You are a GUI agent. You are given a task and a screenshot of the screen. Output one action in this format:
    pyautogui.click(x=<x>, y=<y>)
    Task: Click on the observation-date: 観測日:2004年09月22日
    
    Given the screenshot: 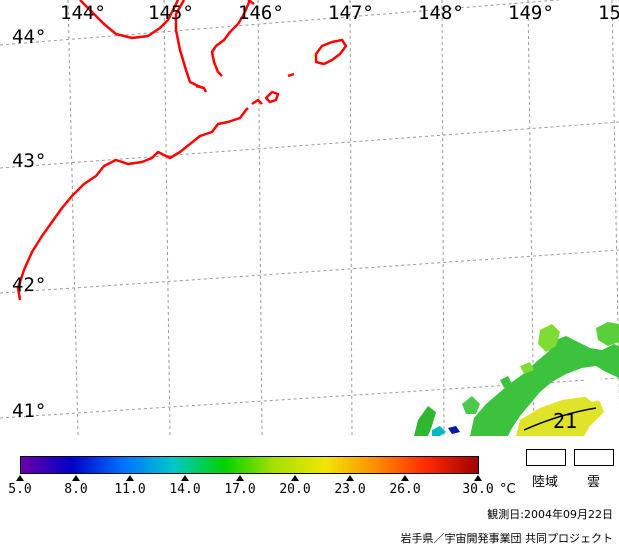 What is the action you would take?
    pyautogui.click(x=550, y=514)
    